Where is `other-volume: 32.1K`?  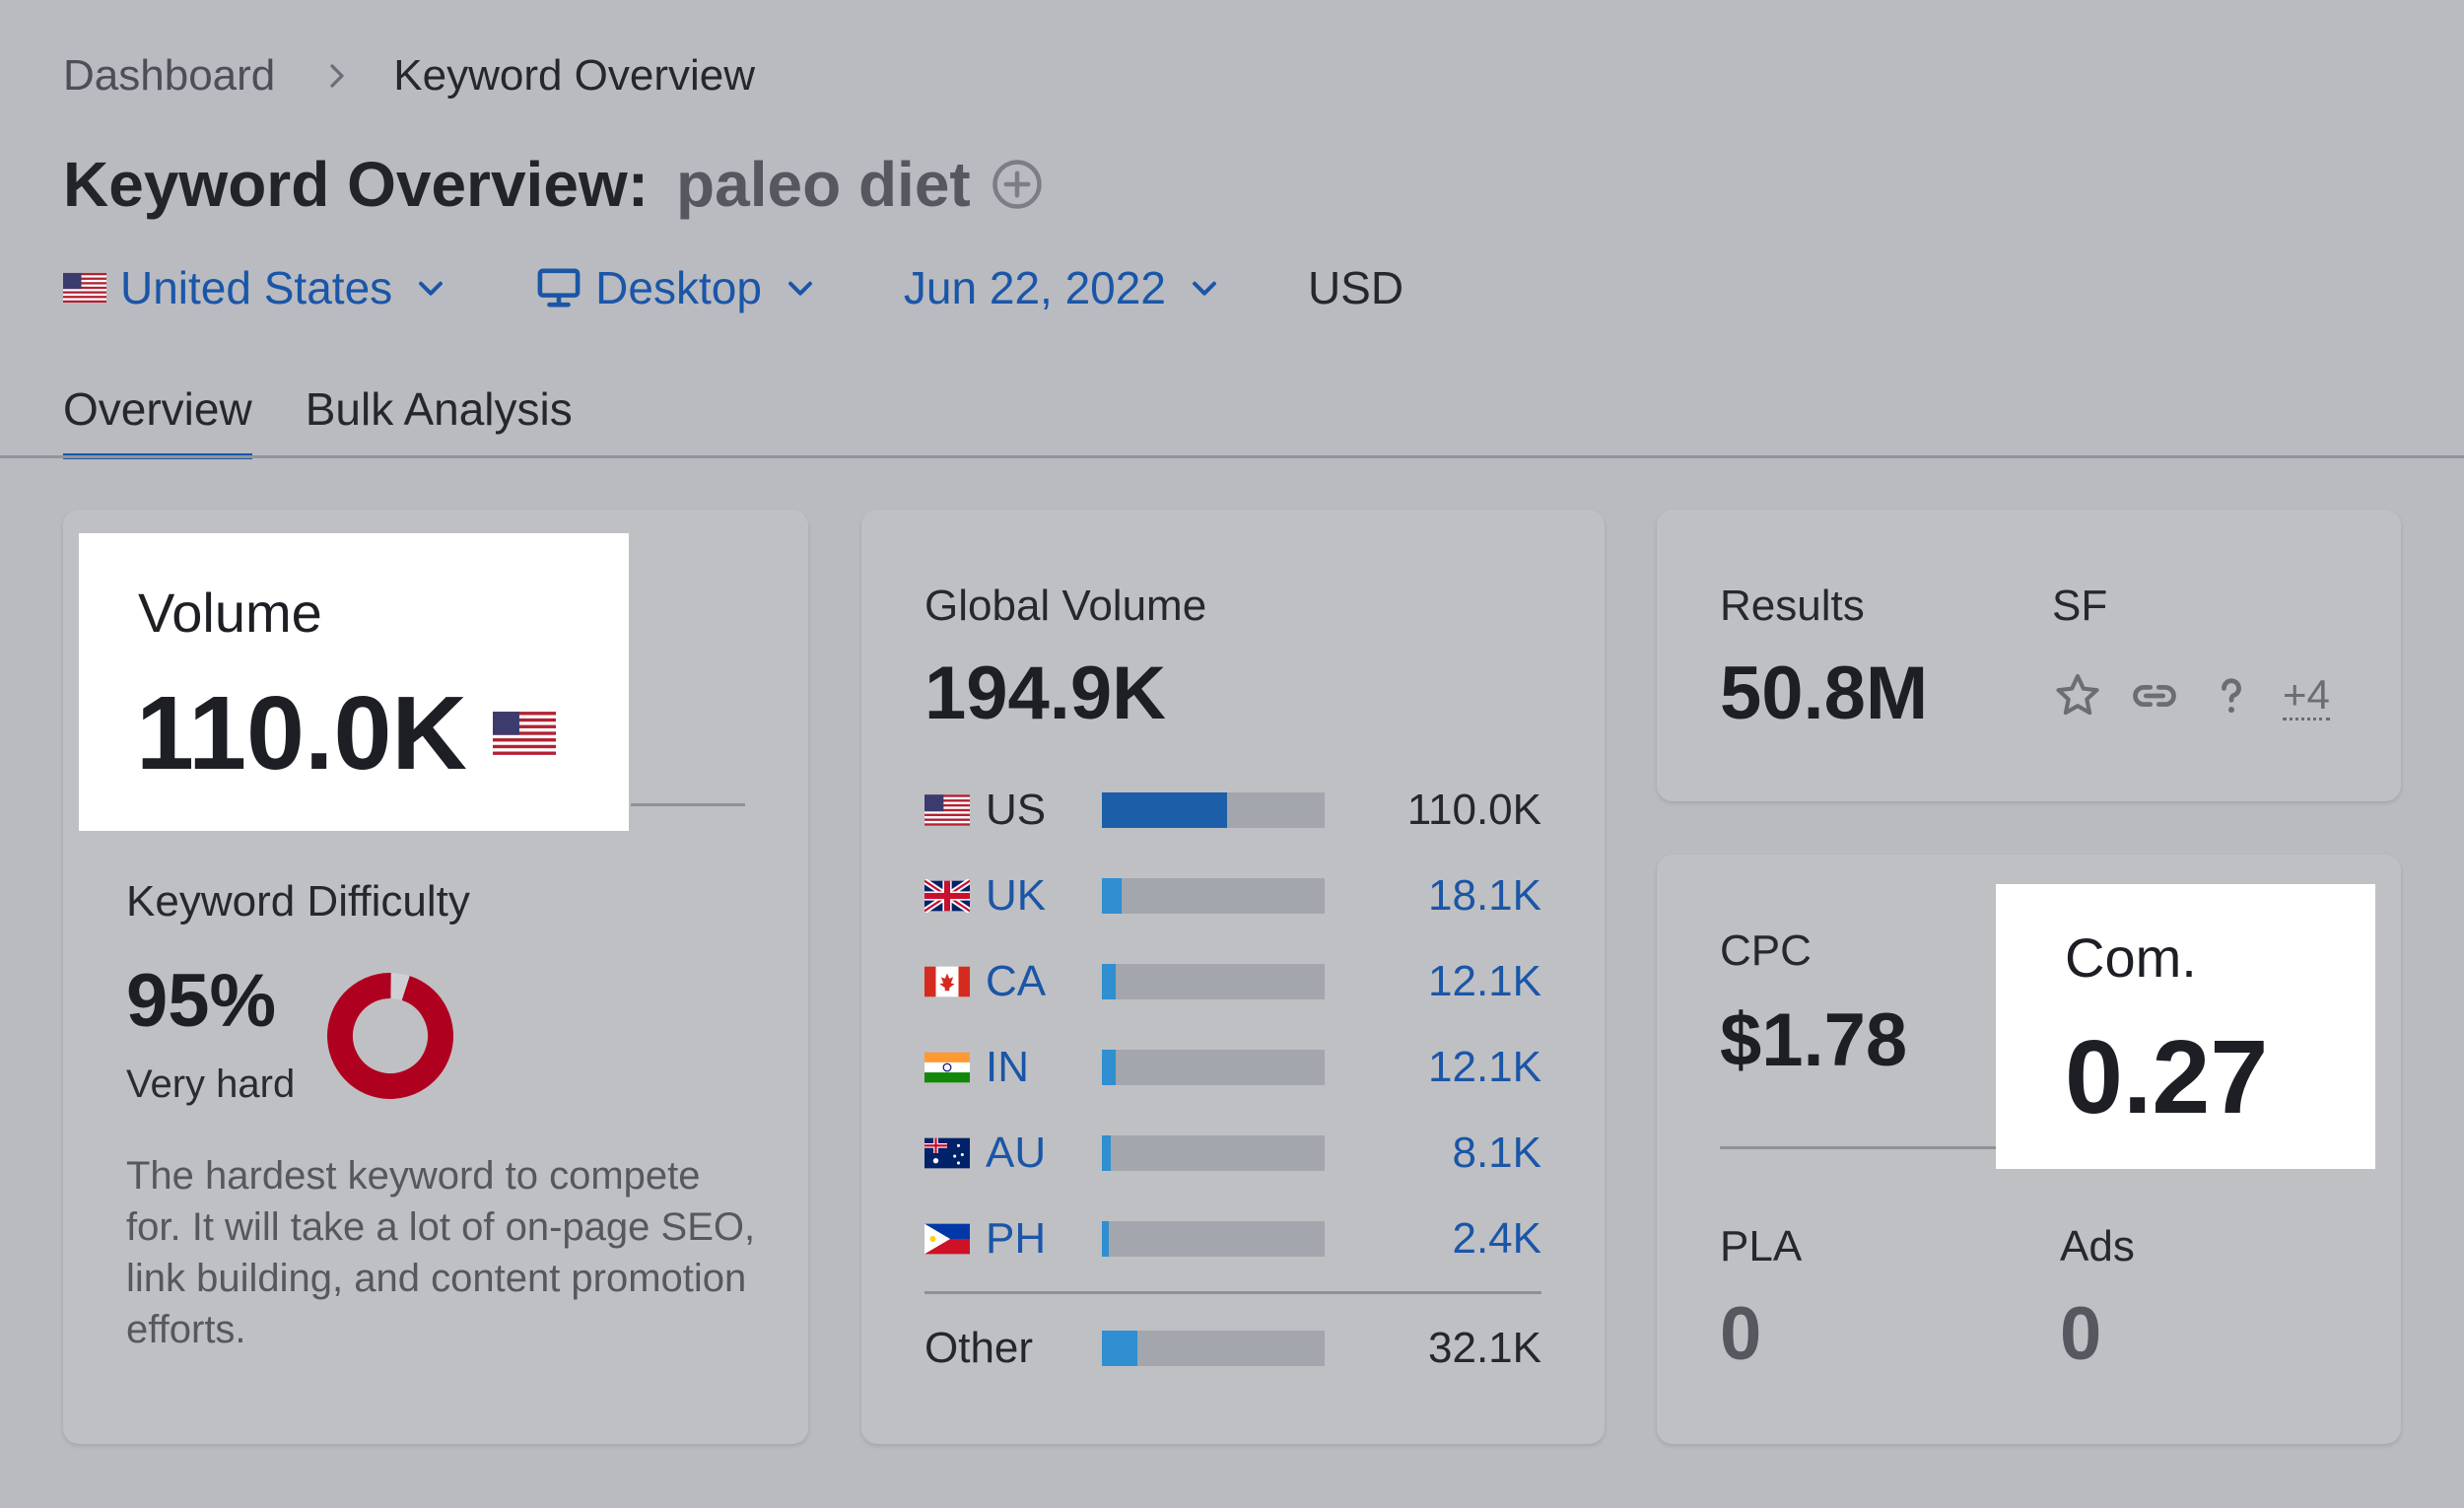
other-volume: 32.1K is located at coordinates (1484, 1348).